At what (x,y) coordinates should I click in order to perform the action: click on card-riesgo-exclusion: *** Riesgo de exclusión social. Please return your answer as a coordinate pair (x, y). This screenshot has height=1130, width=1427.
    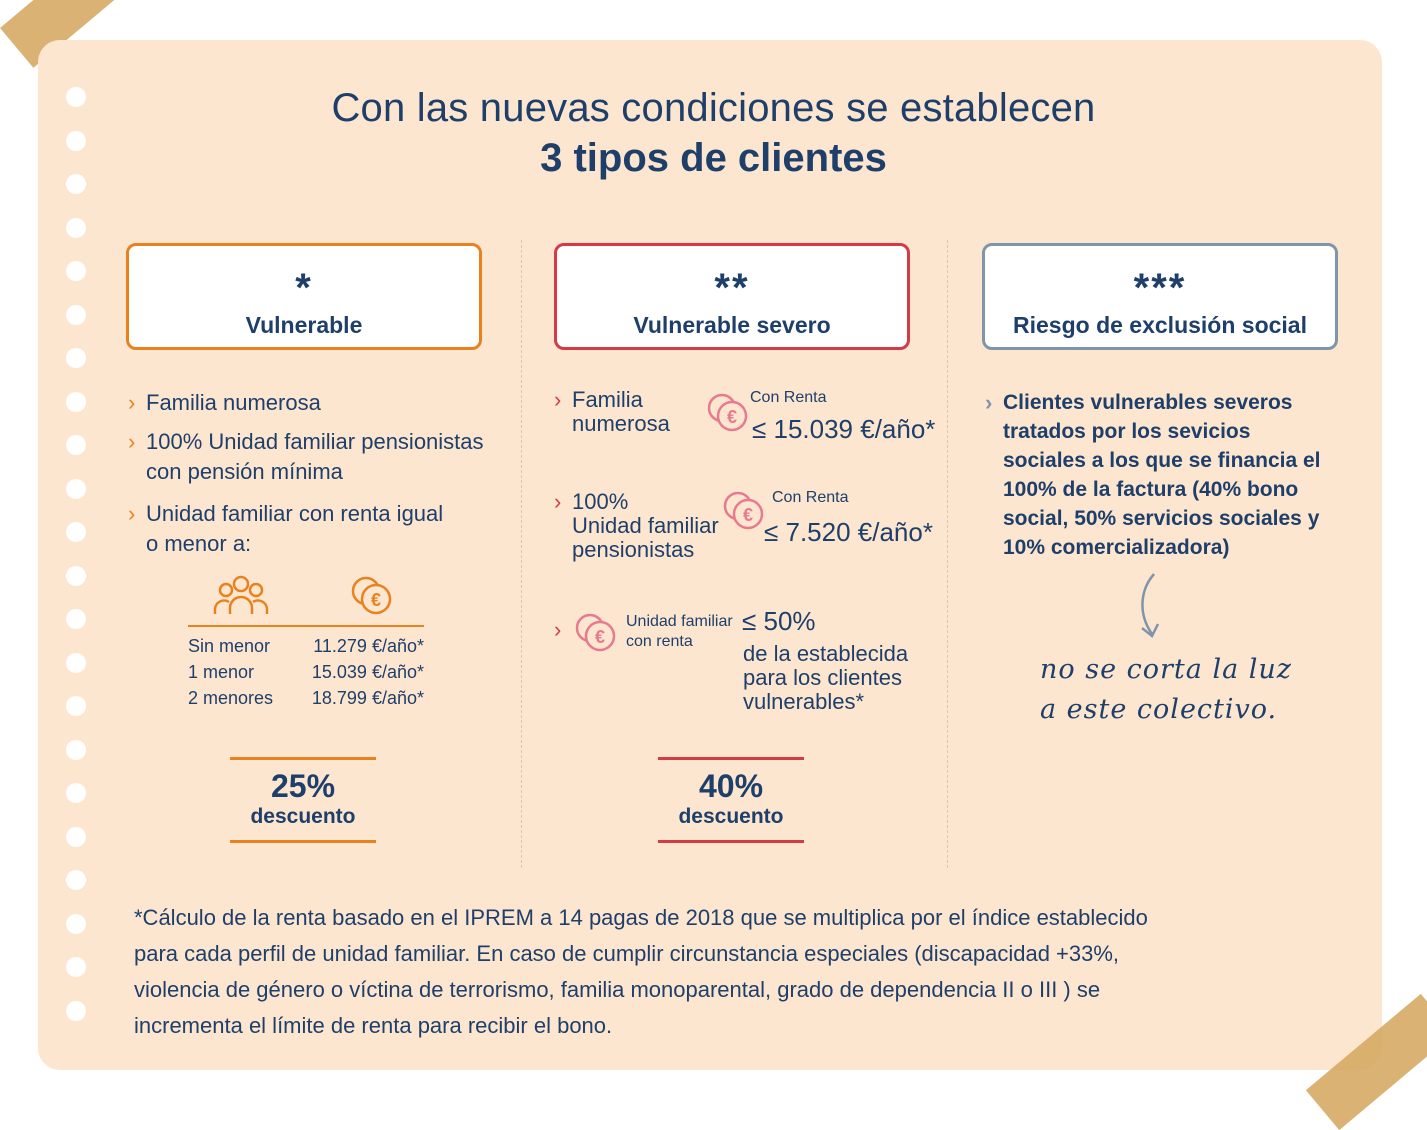
    Looking at the image, I should click on (1160, 296).